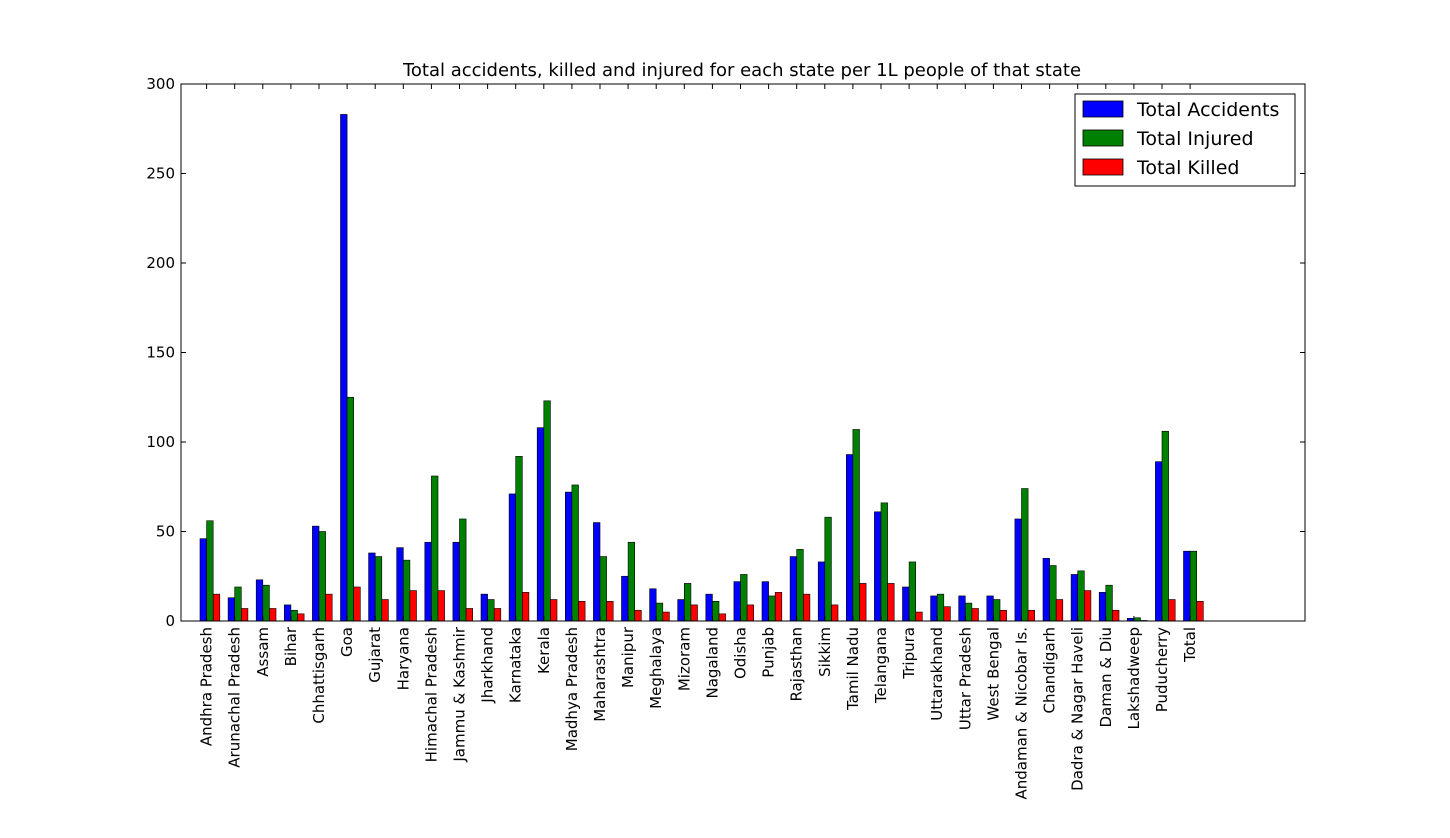  Describe the element at coordinates (1134, 678) in the screenshot. I see `x-tick-label: Lakshadweep` at that location.